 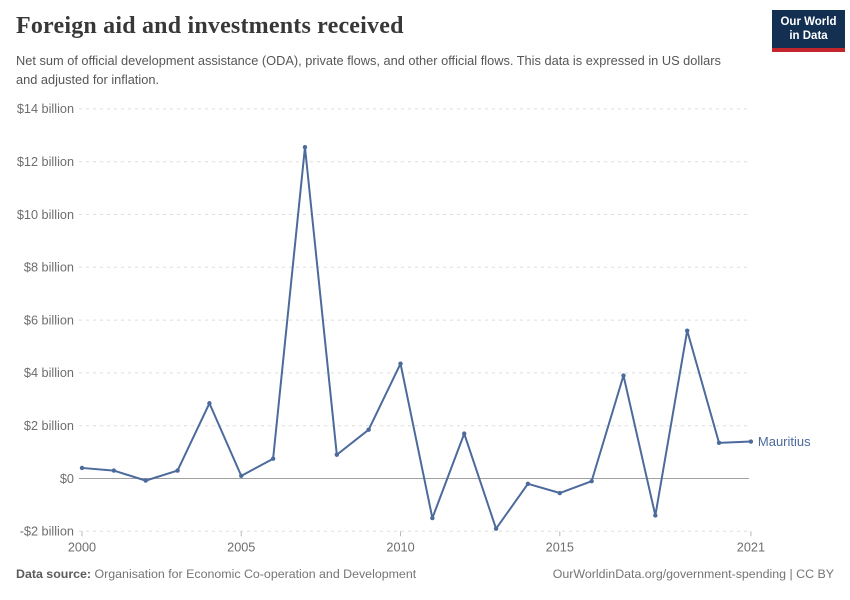 What do you see at coordinates (67, 479) in the screenshot?
I see `y-axis-tick-label: $0` at bounding box center [67, 479].